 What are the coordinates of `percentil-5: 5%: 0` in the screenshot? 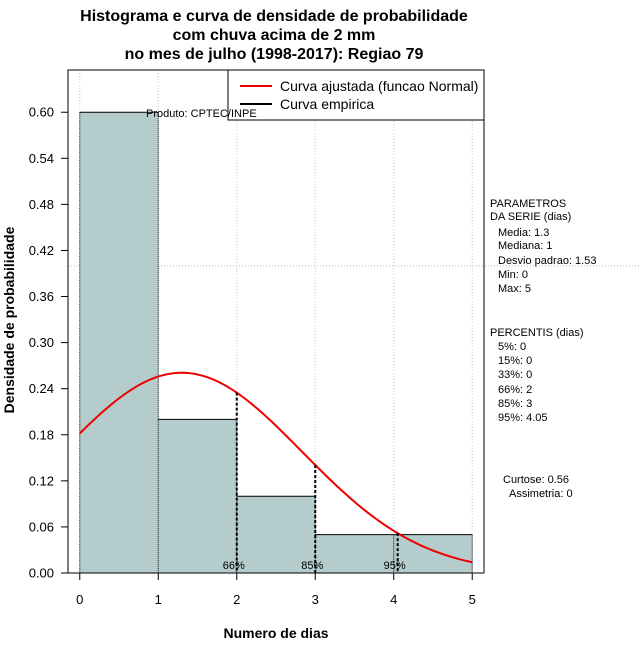 It's located at (512, 347).